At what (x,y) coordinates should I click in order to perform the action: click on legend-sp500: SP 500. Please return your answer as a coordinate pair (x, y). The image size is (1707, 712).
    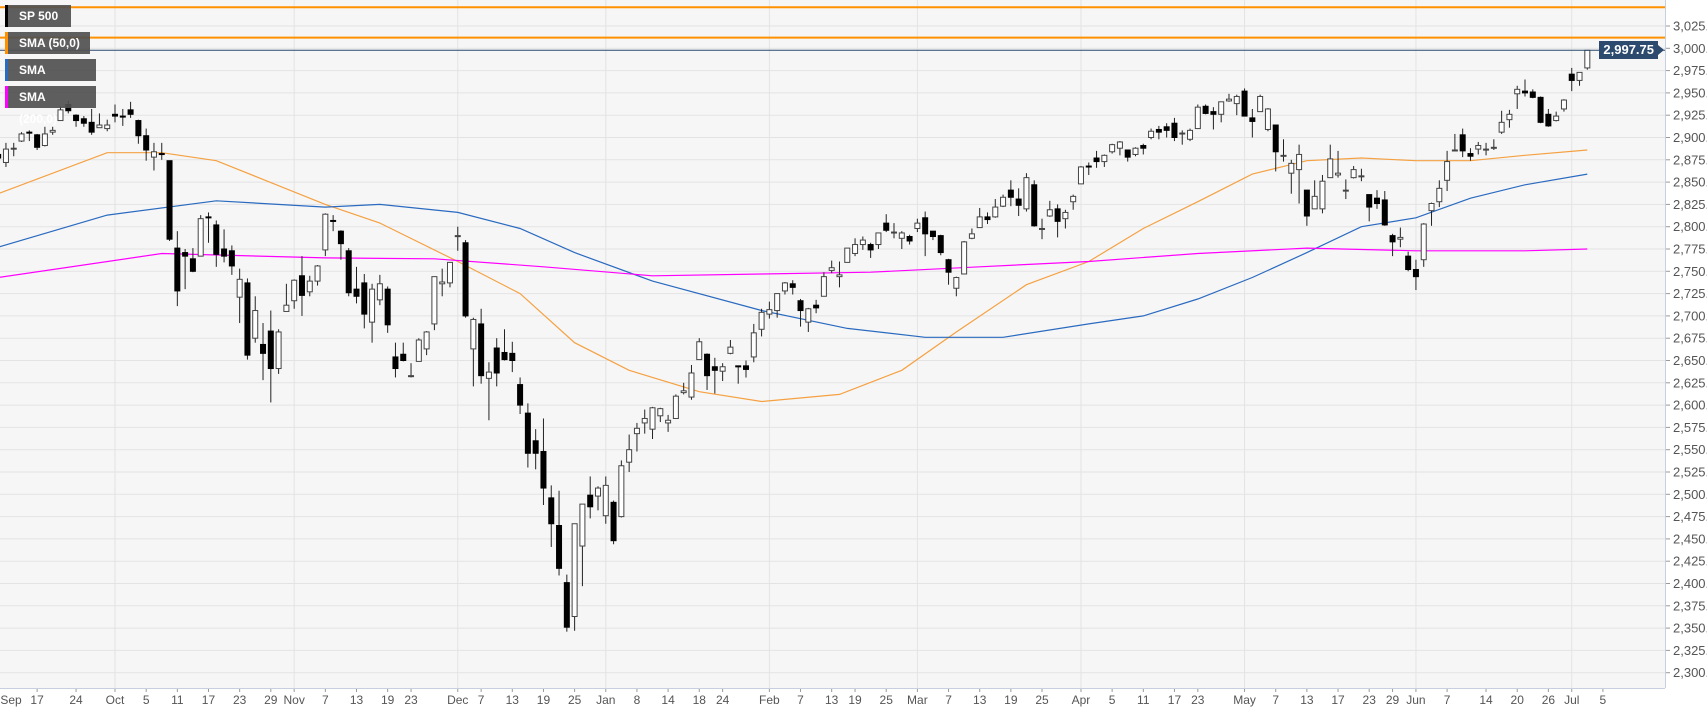
    Looking at the image, I should click on (38, 16).